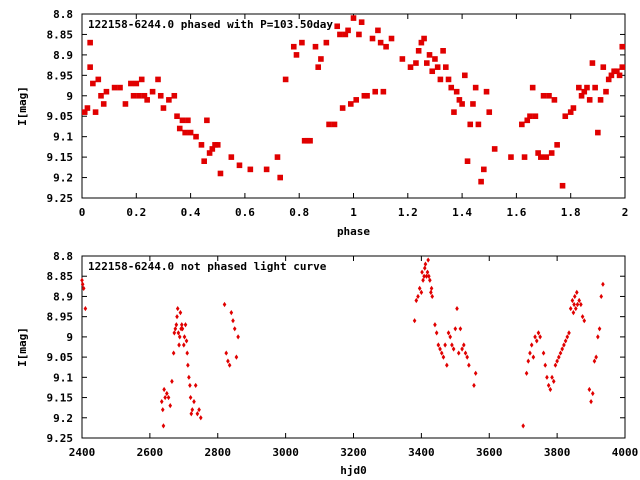 This screenshot has width=640, height=480. What do you see at coordinates (516, 212) in the screenshot?
I see `x-tick-label: 1.6` at bounding box center [516, 212].